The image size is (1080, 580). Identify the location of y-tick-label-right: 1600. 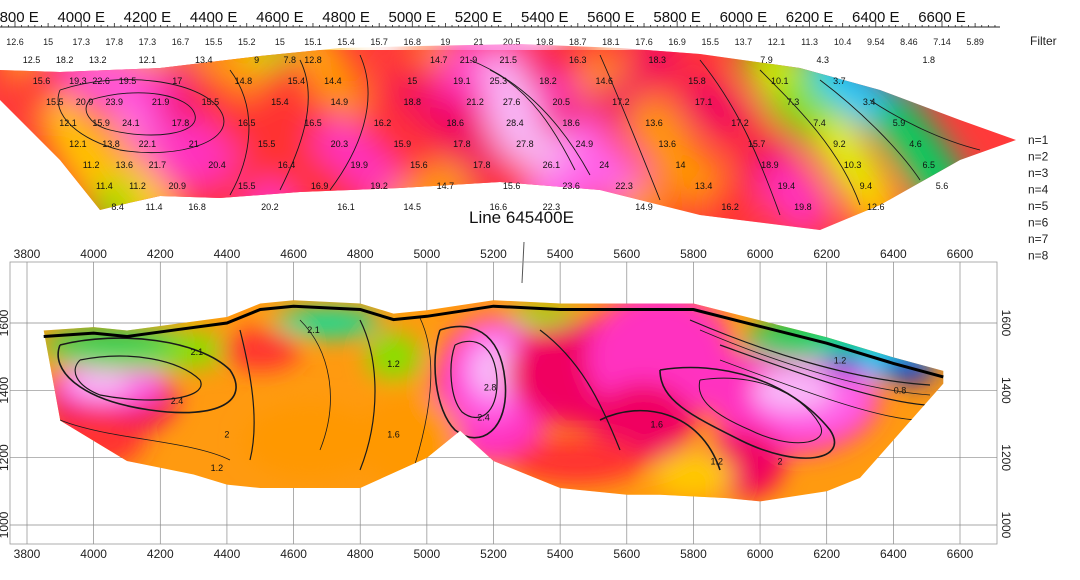
(1006, 323).